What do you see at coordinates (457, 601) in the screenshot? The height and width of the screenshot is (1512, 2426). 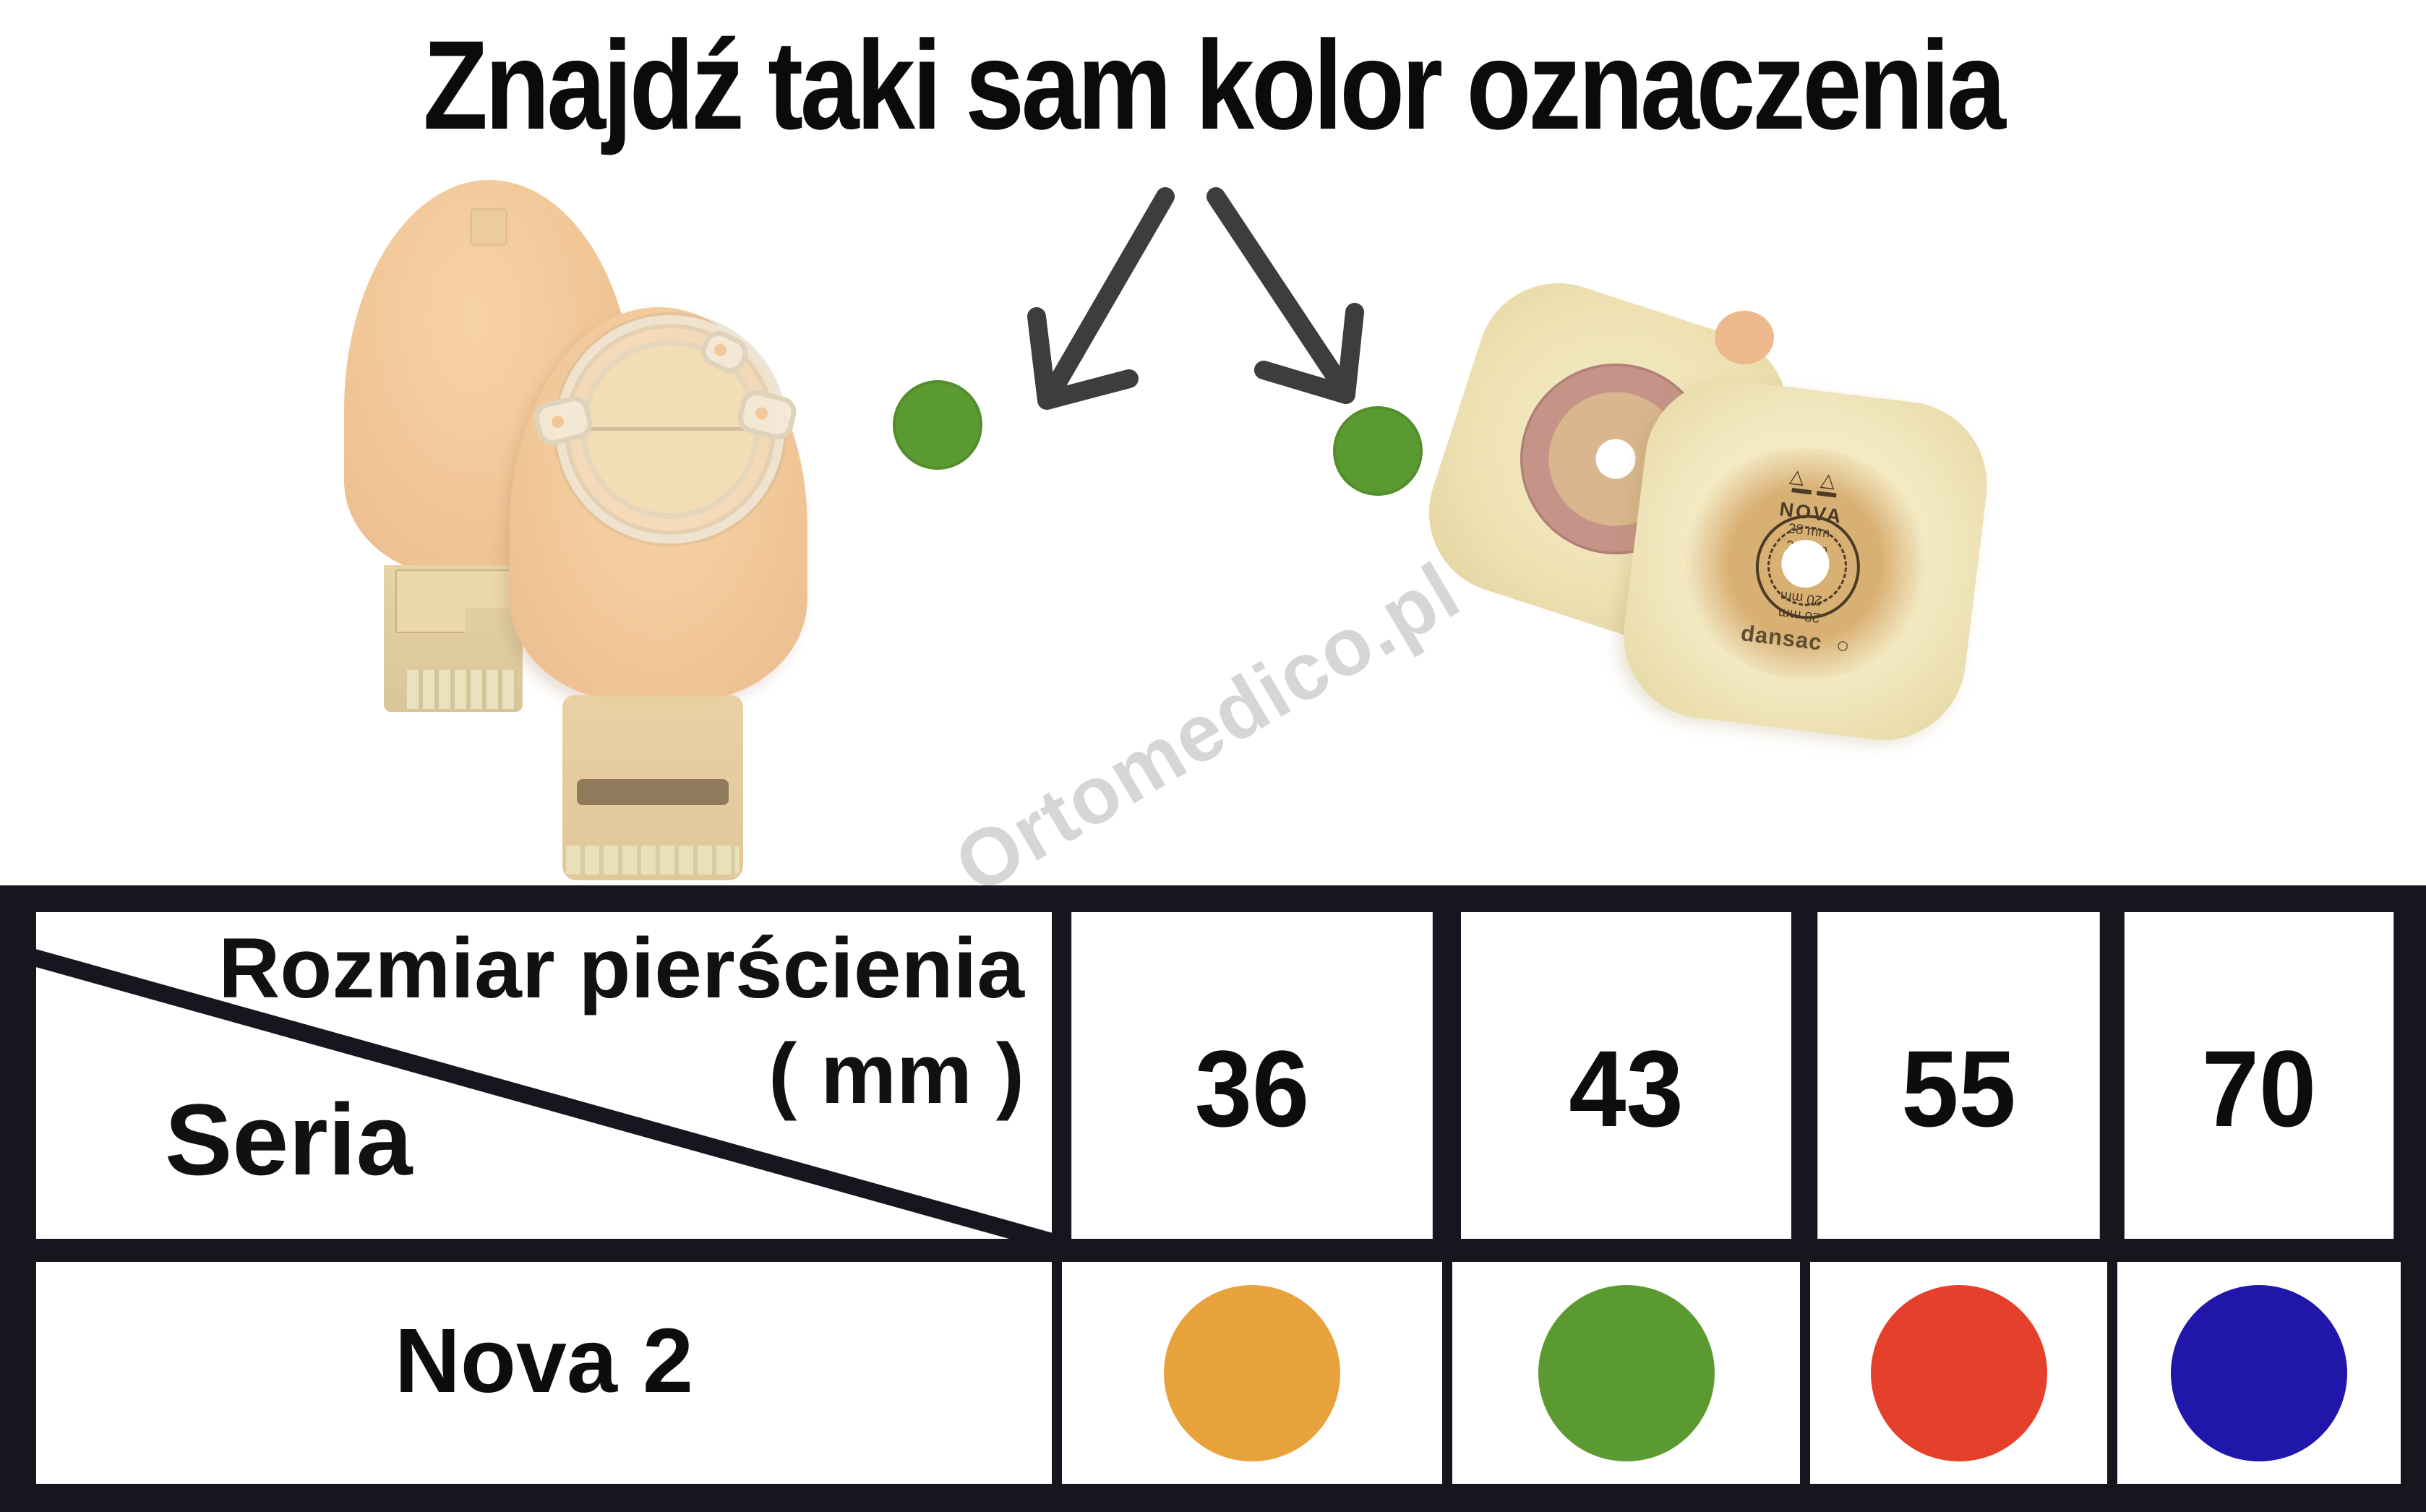 I see `outlet-fold-flap` at bounding box center [457, 601].